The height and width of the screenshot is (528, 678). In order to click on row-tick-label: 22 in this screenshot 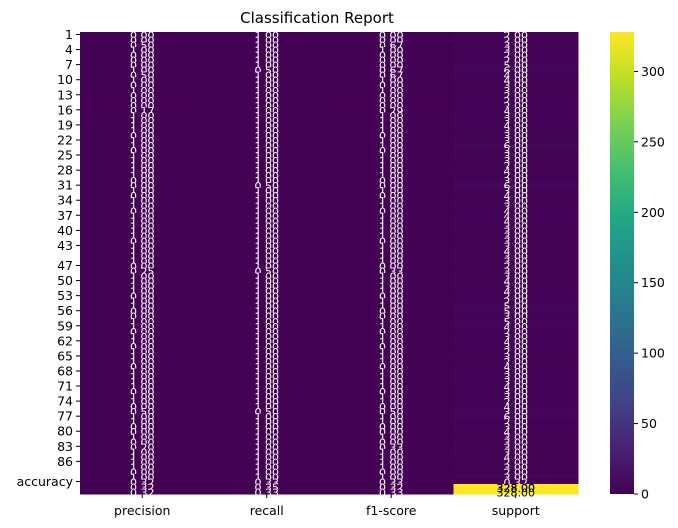, I will do `click(65, 139)`.